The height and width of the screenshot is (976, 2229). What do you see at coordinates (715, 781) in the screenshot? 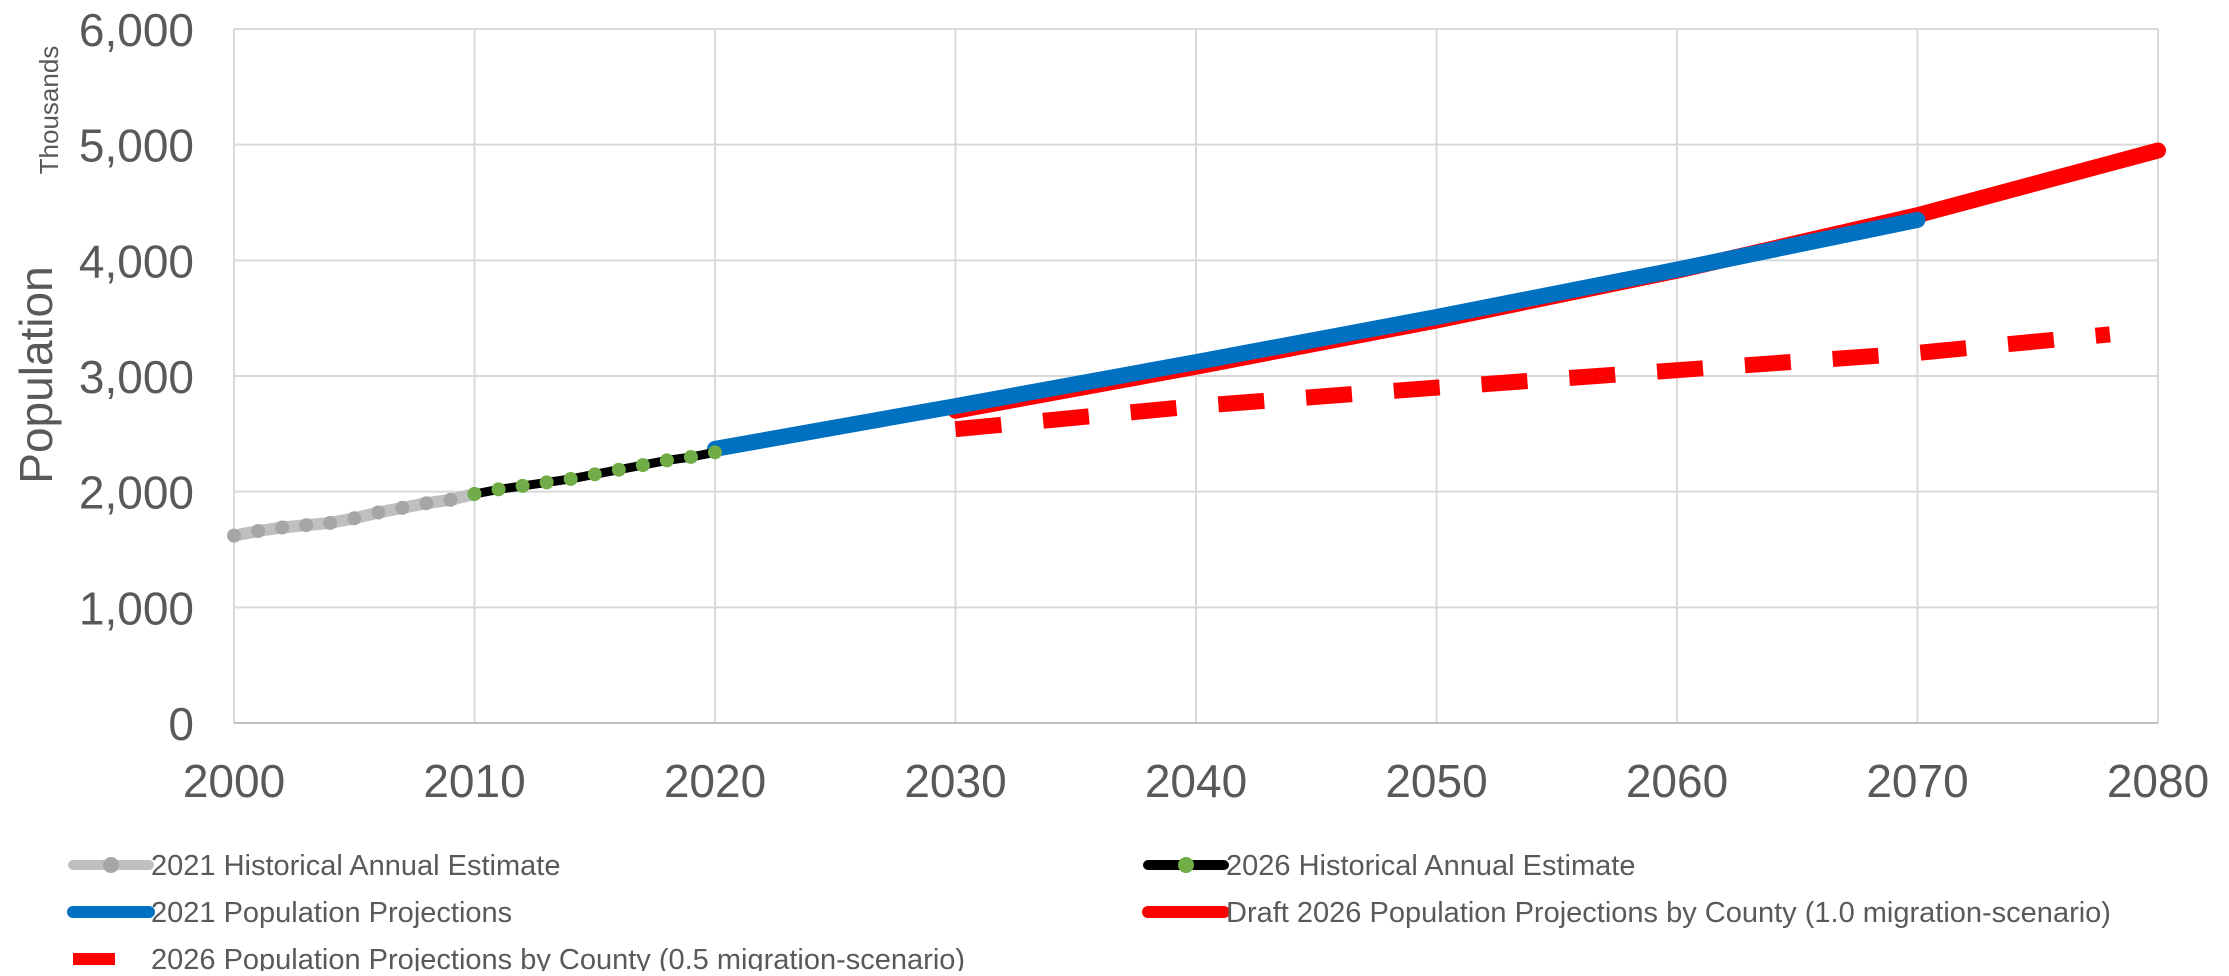
I see `x-tick-label: 2020` at bounding box center [715, 781].